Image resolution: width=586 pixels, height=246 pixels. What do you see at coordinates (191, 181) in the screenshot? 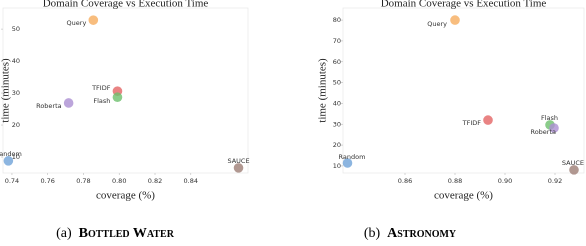
I see `x-tick-label: 0.84` at bounding box center [191, 181].